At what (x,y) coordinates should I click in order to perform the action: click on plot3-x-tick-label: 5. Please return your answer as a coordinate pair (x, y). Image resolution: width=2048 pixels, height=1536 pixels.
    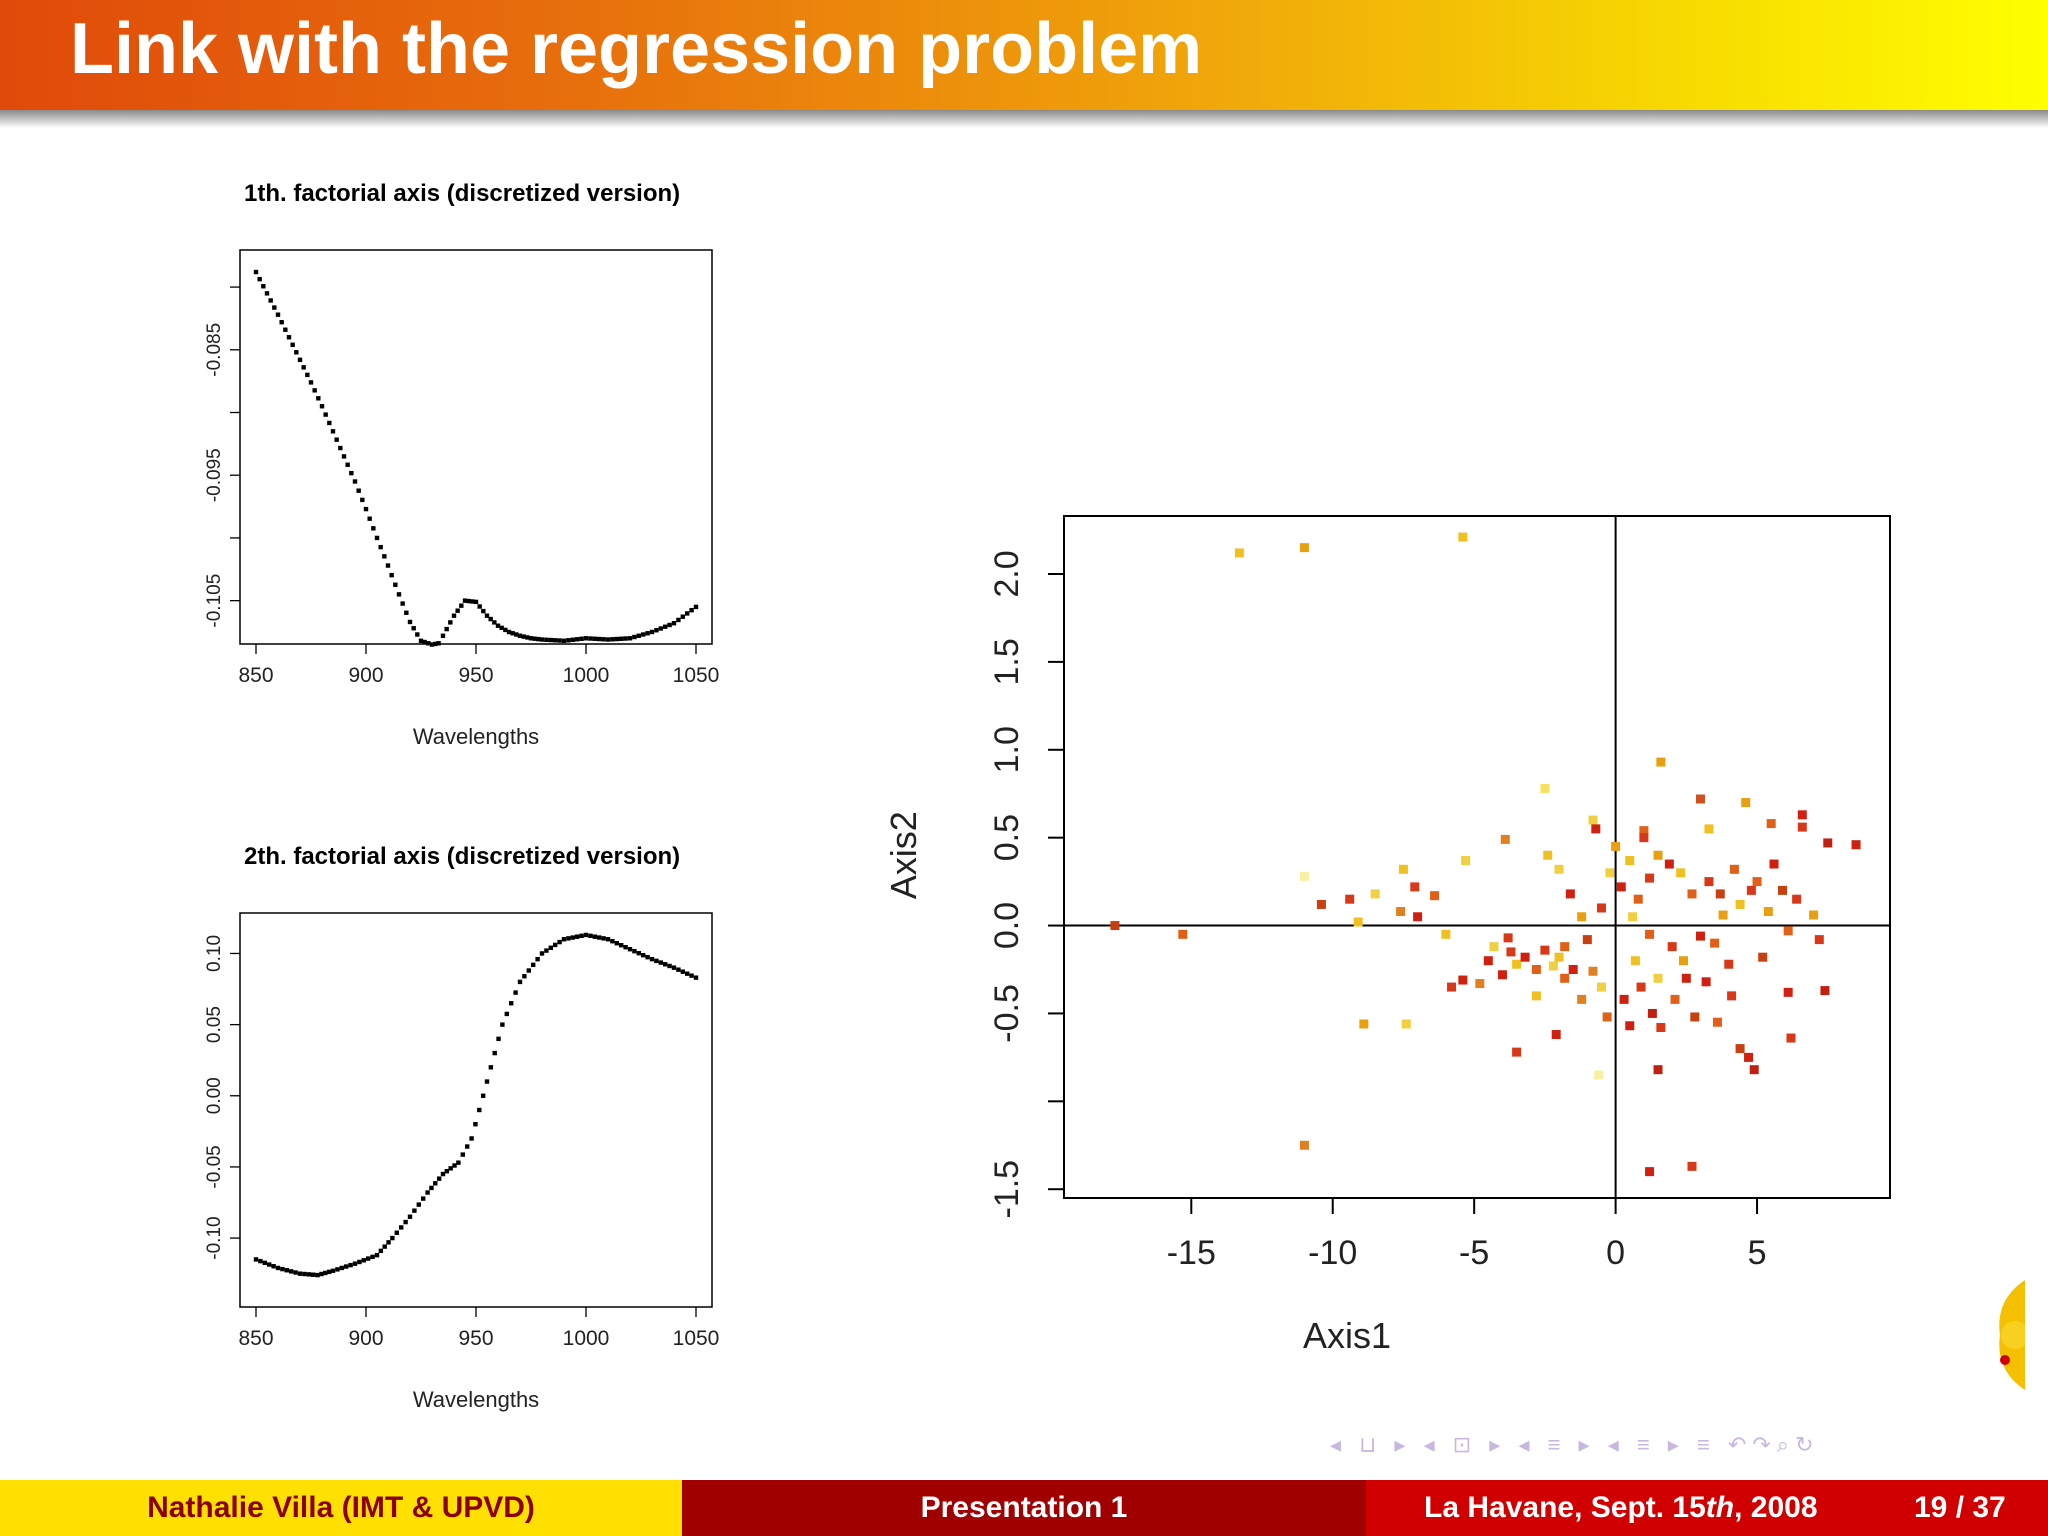
    Looking at the image, I should click on (1757, 1253).